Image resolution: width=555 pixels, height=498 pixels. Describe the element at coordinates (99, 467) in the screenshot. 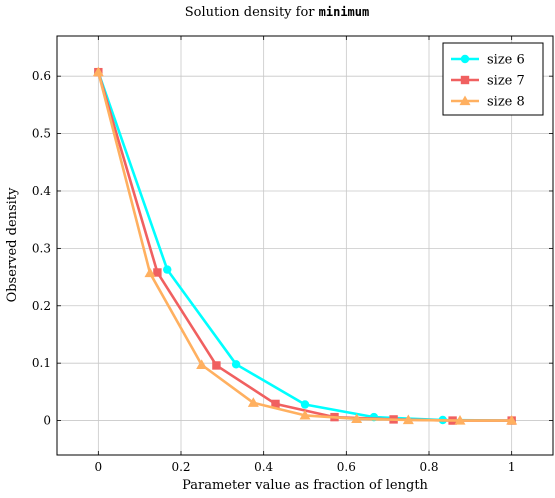

I see `x-tick-label: 0` at that location.